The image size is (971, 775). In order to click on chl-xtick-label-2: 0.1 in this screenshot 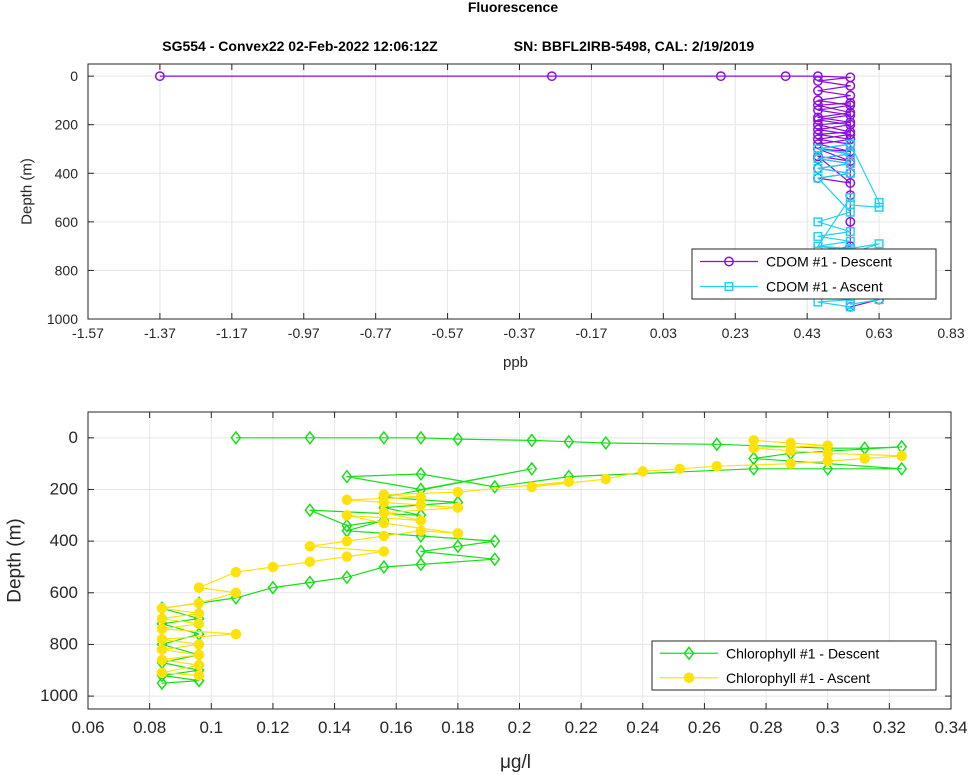, I will do `click(211, 727)`.